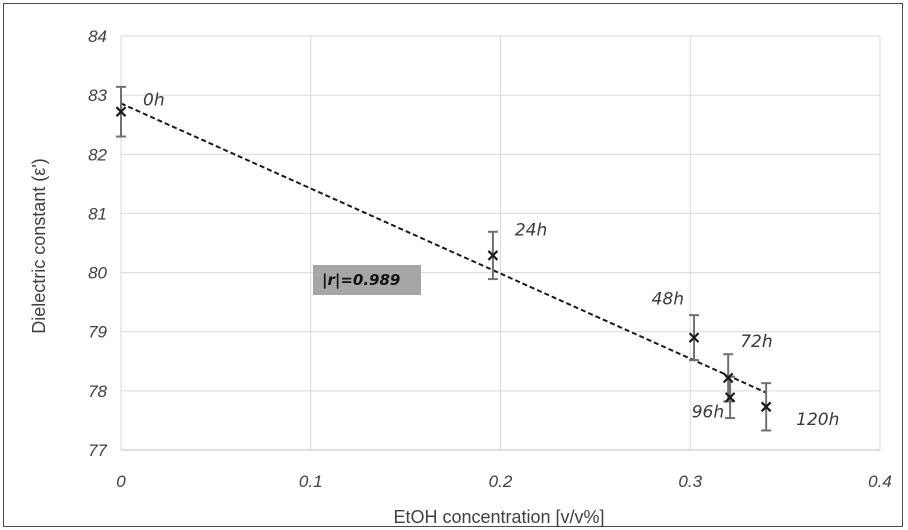 Image resolution: width=908 pixels, height=530 pixels. I want to click on y-tick-label: 82, so click(97, 154).